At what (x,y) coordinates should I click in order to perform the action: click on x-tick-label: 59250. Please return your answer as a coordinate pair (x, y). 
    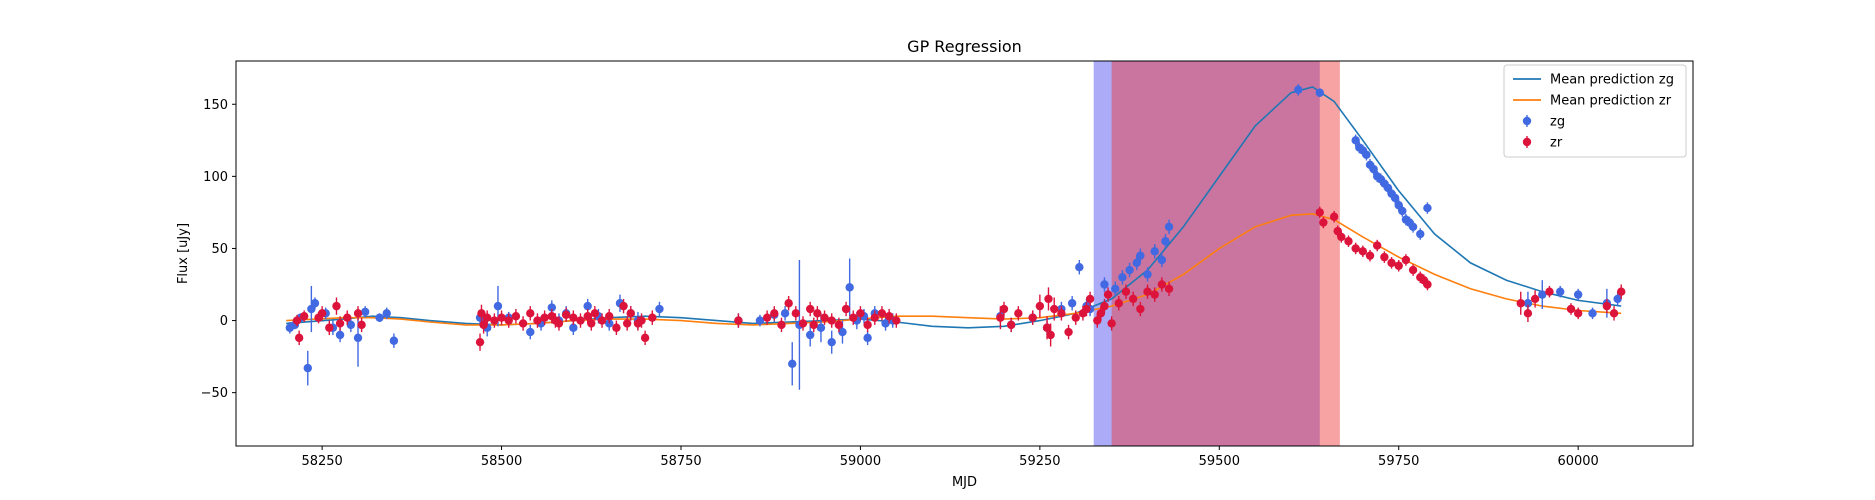
    Looking at the image, I should click on (1039, 461).